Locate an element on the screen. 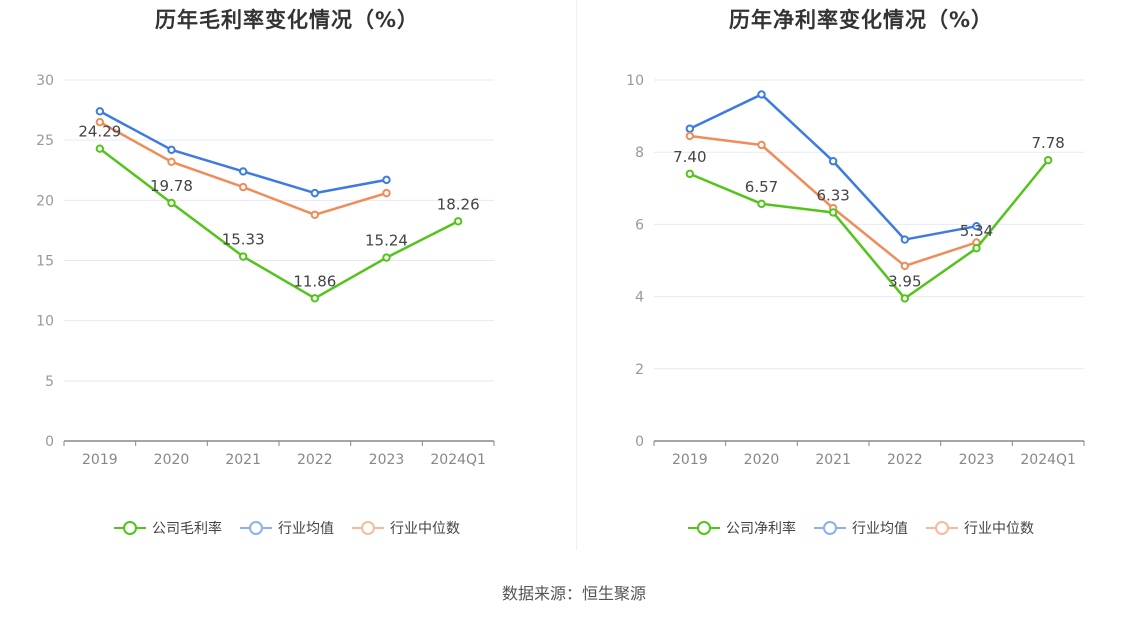  data-label: 19.78 is located at coordinates (171, 186).